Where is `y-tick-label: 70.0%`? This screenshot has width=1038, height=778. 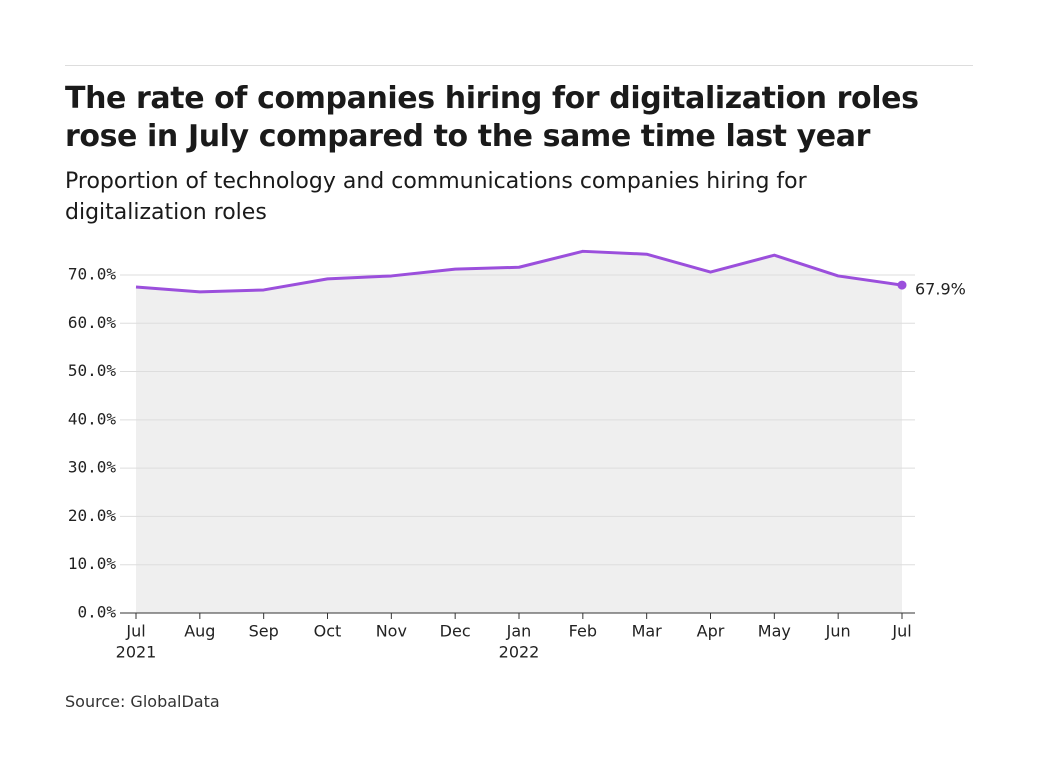
y-tick-label: 70.0% is located at coordinates (92, 273).